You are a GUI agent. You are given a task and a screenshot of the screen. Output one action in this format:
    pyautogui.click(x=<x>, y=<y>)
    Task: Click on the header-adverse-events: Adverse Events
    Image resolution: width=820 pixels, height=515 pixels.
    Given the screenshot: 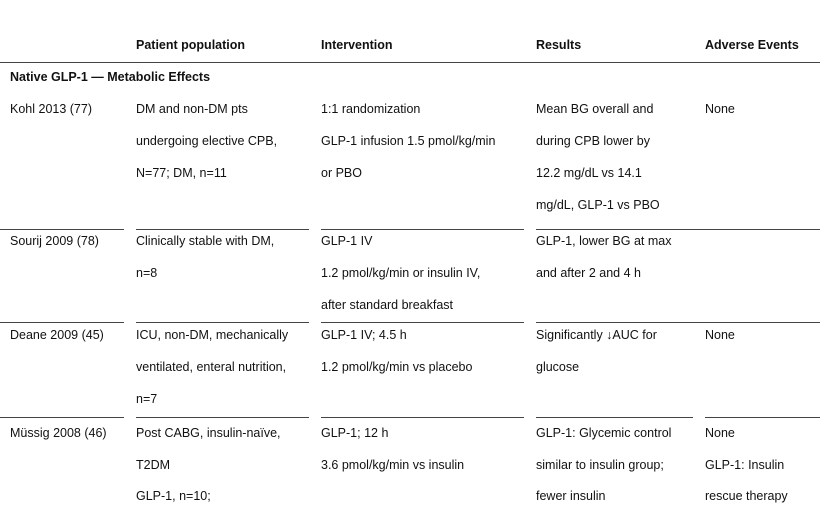 What is the action you would take?
    pyautogui.click(x=752, y=45)
    